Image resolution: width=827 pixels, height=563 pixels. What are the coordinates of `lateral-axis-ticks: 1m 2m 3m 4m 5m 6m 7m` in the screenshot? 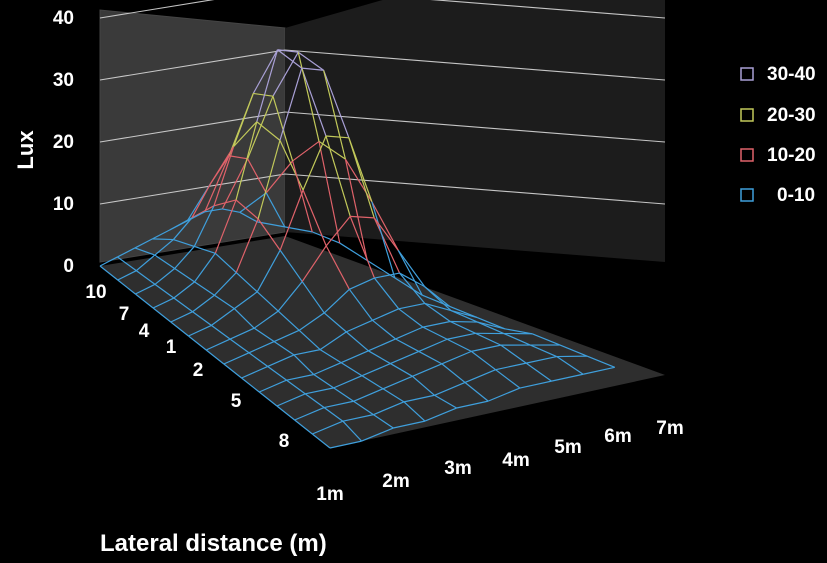 It's located at (499, 461).